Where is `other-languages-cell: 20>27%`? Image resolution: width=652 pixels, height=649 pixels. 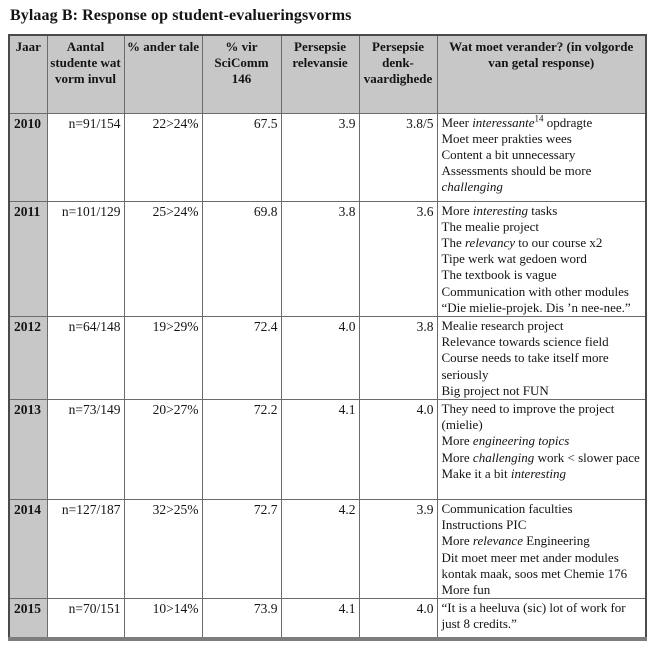
other-languages-cell: 20>27% is located at coordinates (163, 449).